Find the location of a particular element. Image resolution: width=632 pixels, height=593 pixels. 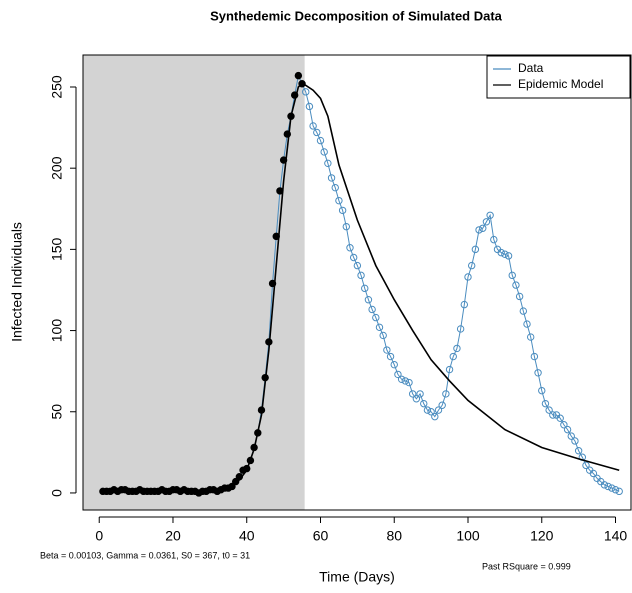

x-axis-label: Time (Days) is located at coordinates (357, 577).